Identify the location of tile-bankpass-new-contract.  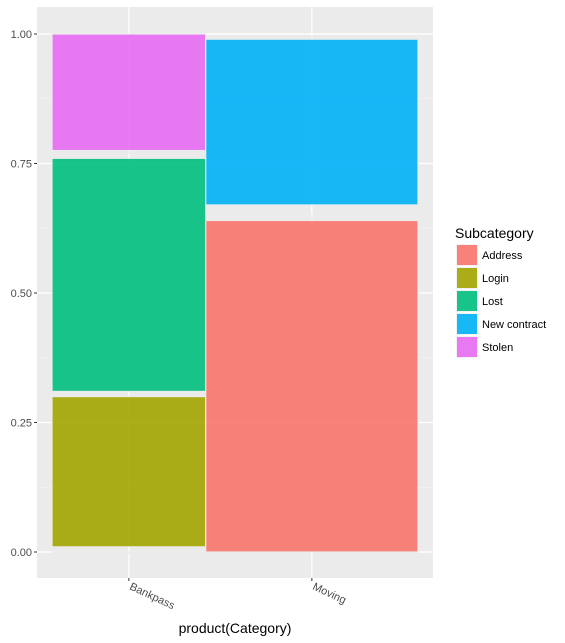
(129, 153).